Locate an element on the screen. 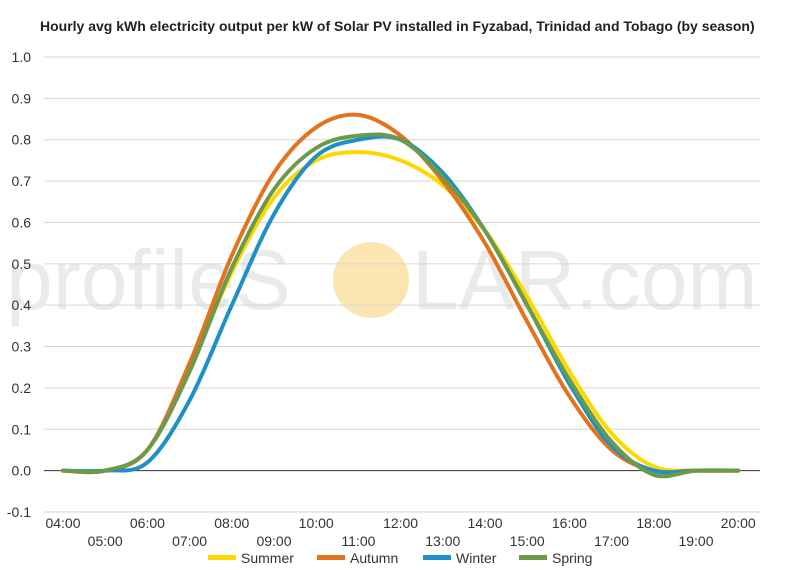 The image size is (800, 570). watermark-sun-icon is located at coordinates (371, 280).